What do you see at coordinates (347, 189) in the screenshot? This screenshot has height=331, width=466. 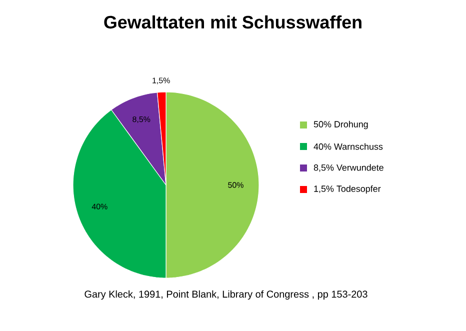 I see `legend-label: 1,5% Todesopfer` at bounding box center [347, 189].